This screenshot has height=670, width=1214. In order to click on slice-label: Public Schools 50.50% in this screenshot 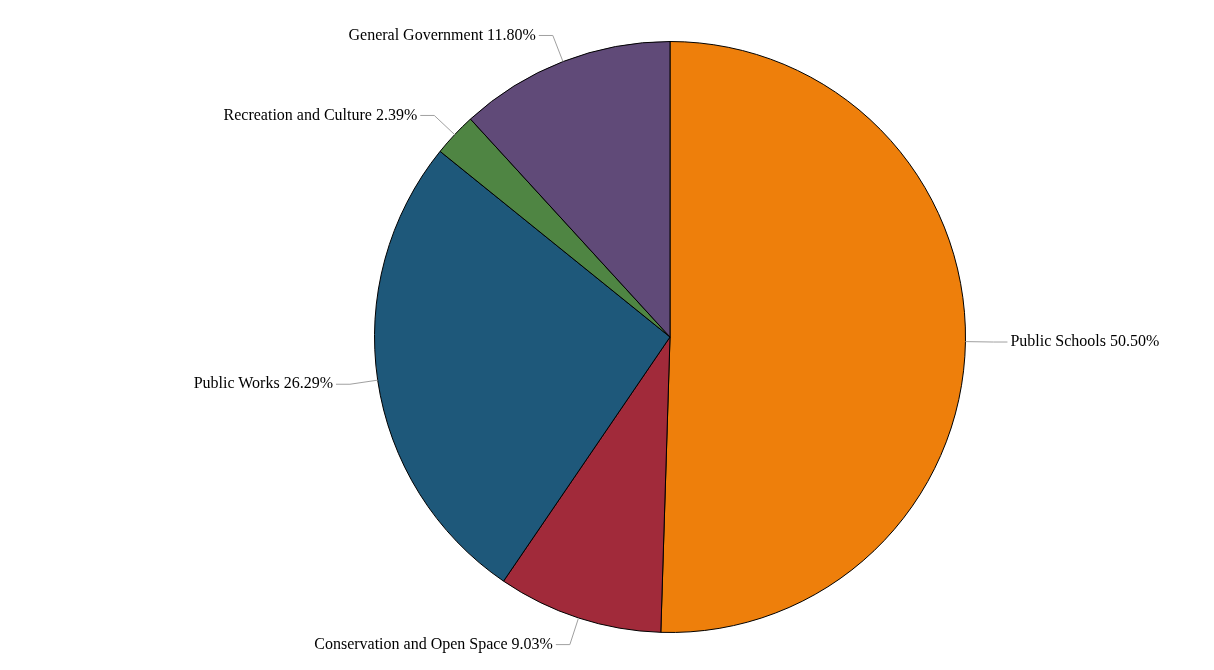, I will do `click(1085, 341)`.